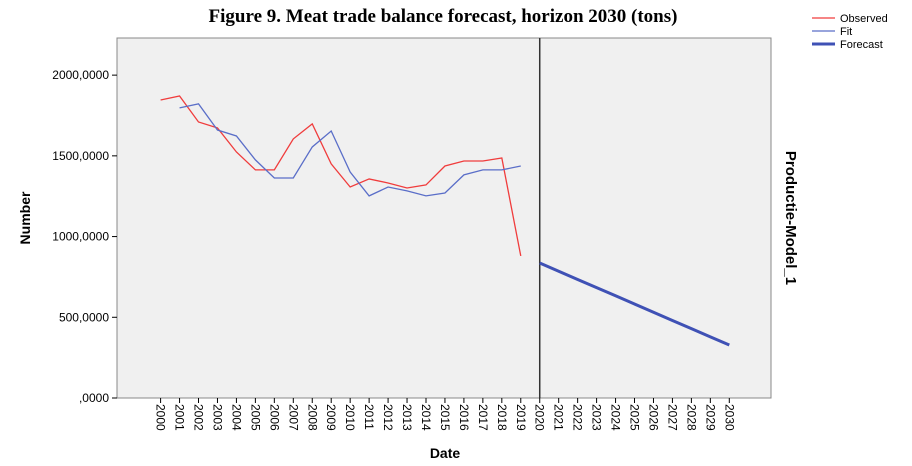 Image resolution: width=912 pixels, height=466 pixels. What do you see at coordinates (25, 217) in the screenshot?
I see `y-axis-title: Number` at bounding box center [25, 217].